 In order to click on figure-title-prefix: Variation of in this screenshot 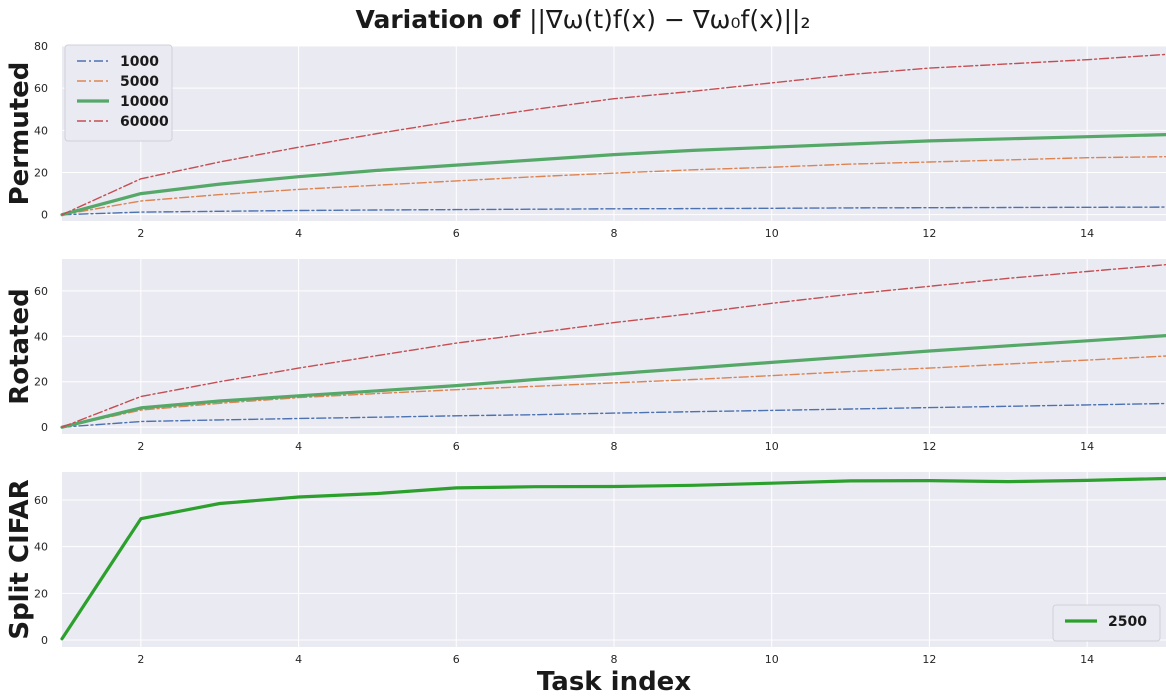, I will do `click(443, 19)`.